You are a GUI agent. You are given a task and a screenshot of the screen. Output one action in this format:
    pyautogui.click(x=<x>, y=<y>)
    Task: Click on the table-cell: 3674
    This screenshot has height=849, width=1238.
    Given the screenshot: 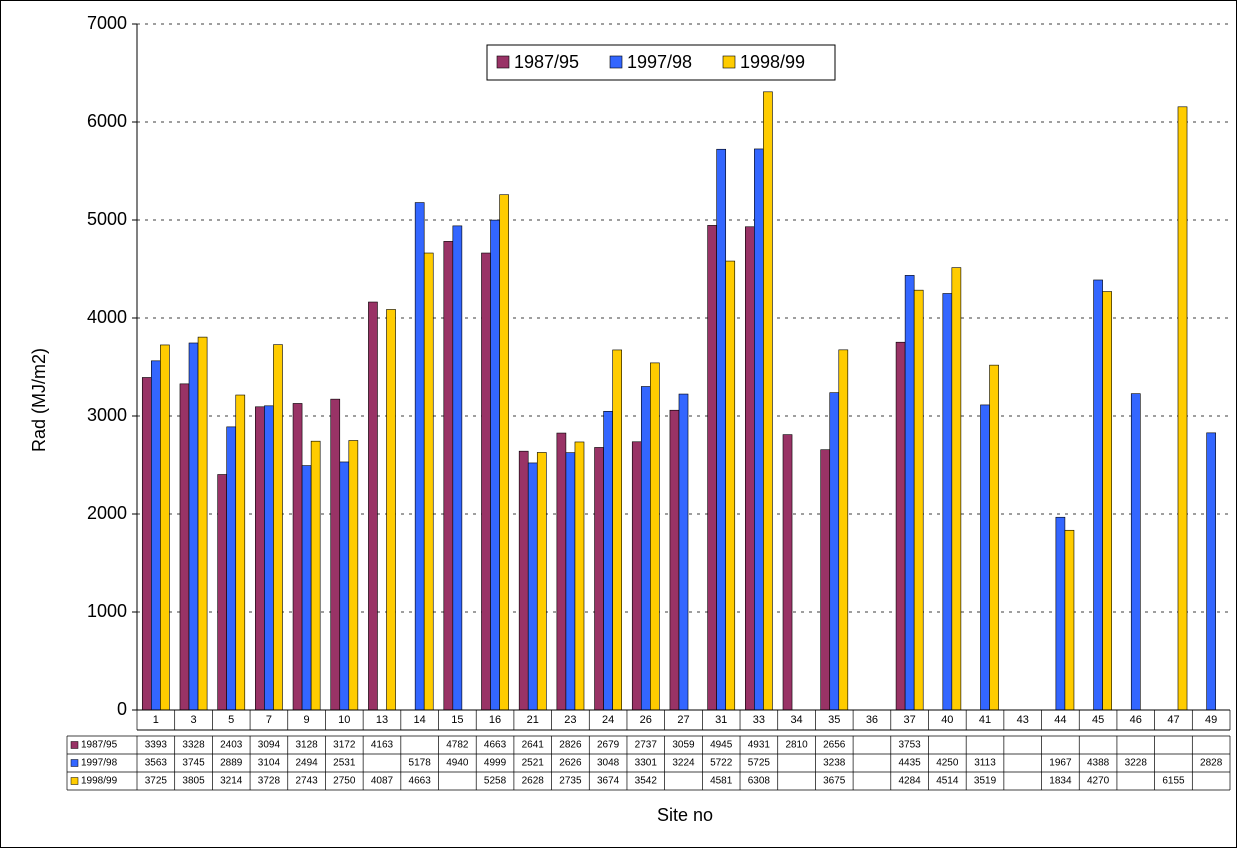 What is the action you would take?
    pyautogui.click(x=608, y=781)
    